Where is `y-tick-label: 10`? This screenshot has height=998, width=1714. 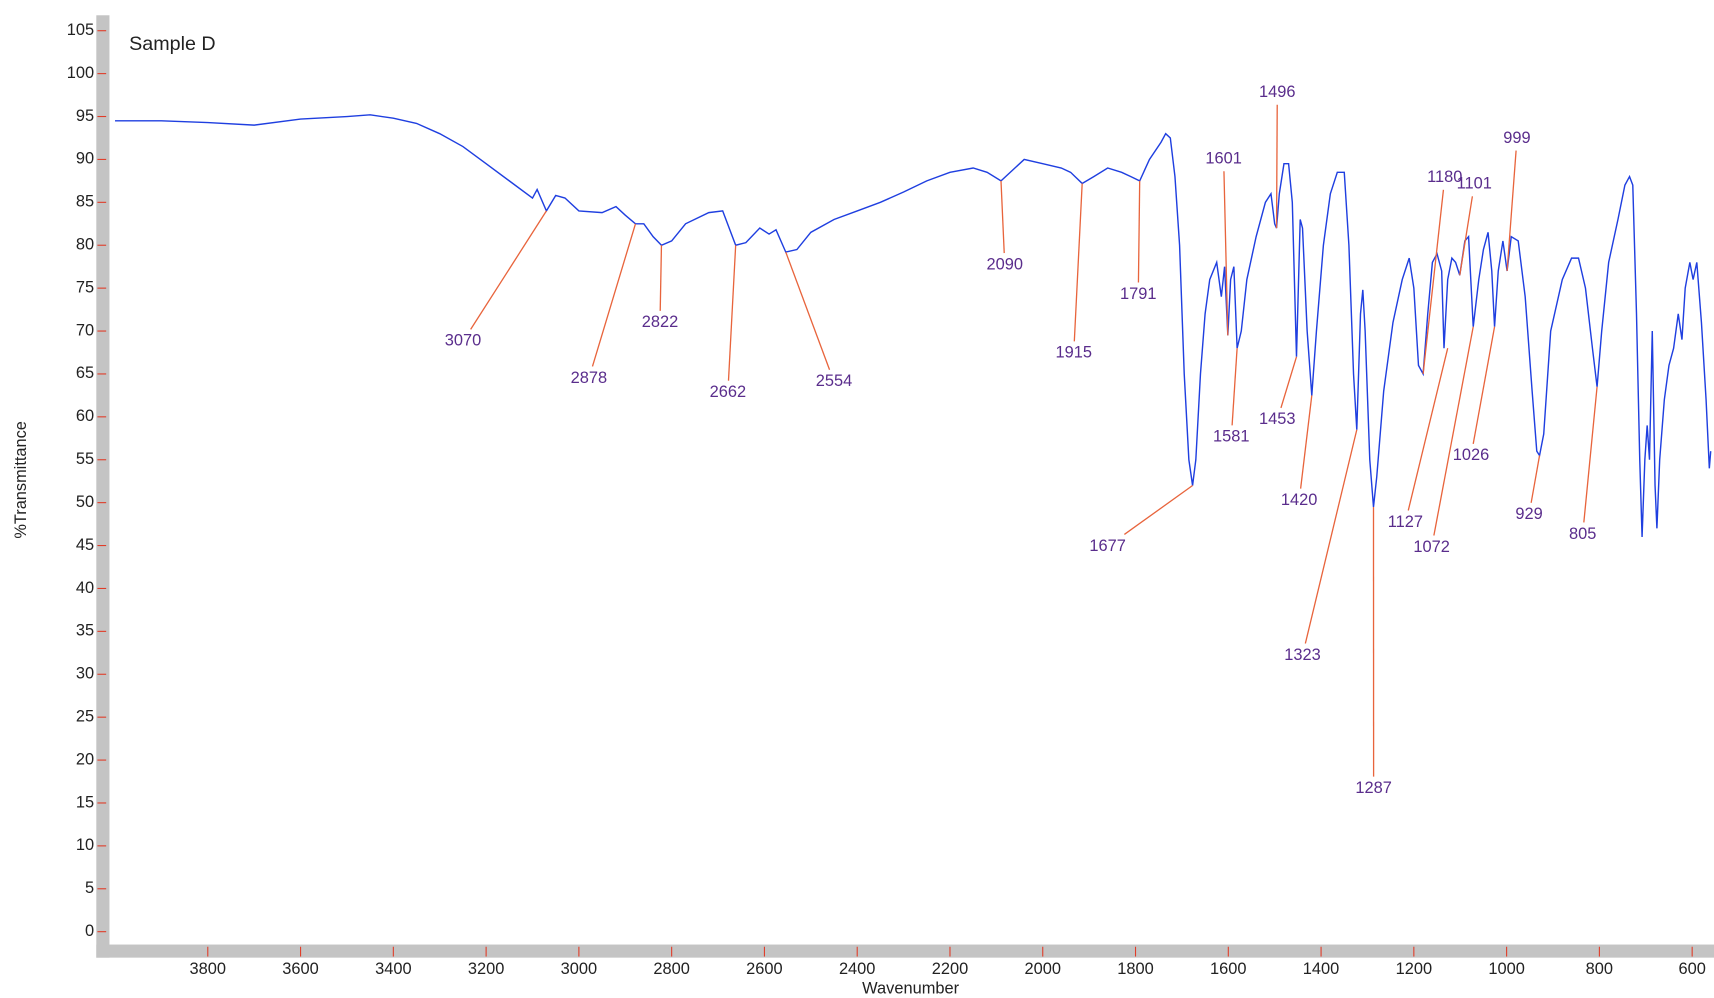
y-tick-label: 10 is located at coordinates (85, 845).